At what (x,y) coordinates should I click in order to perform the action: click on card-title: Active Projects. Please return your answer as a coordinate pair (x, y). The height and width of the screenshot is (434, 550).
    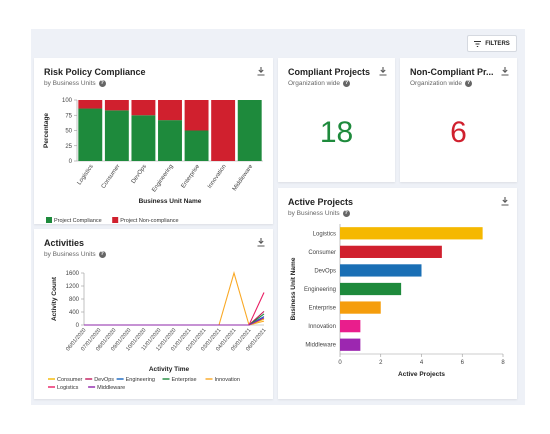
    Looking at the image, I should click on (321, 202).